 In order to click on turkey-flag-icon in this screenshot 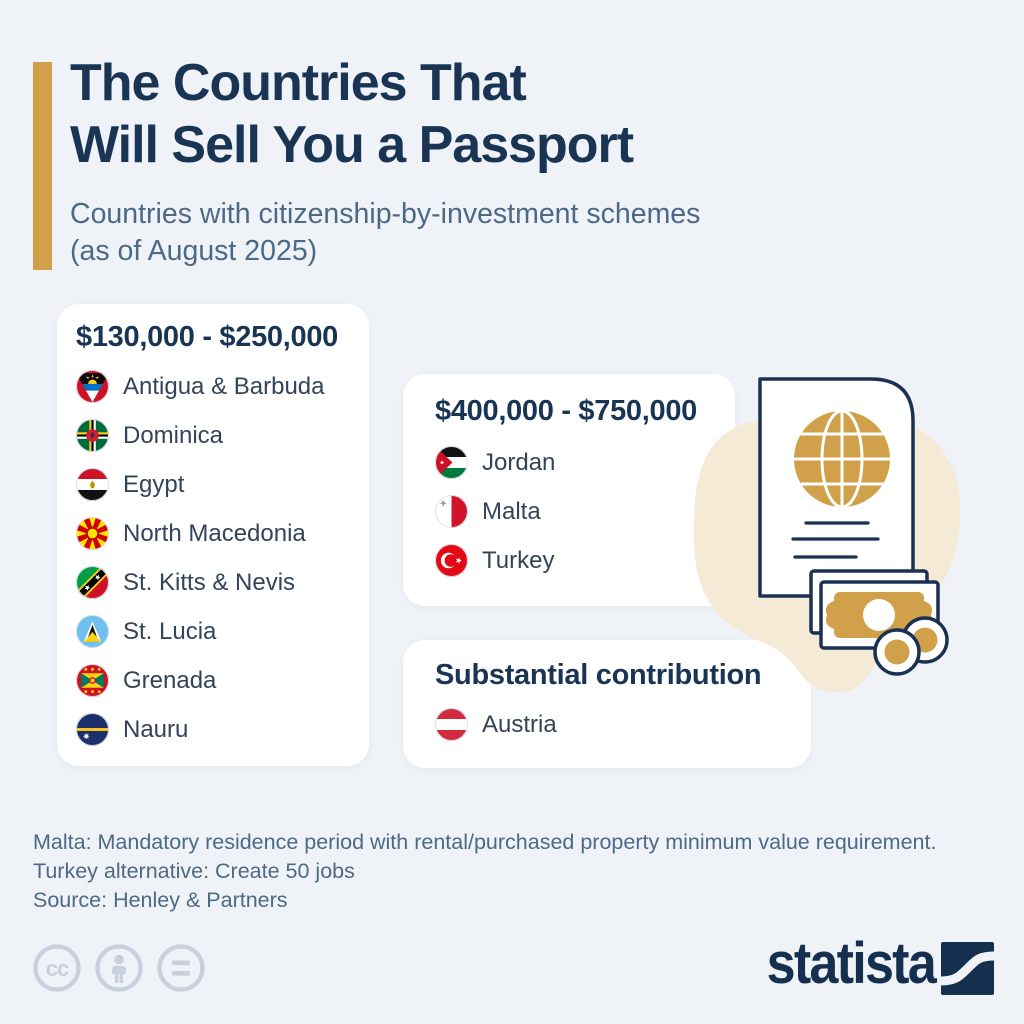, I will do `click(451, 560)`.